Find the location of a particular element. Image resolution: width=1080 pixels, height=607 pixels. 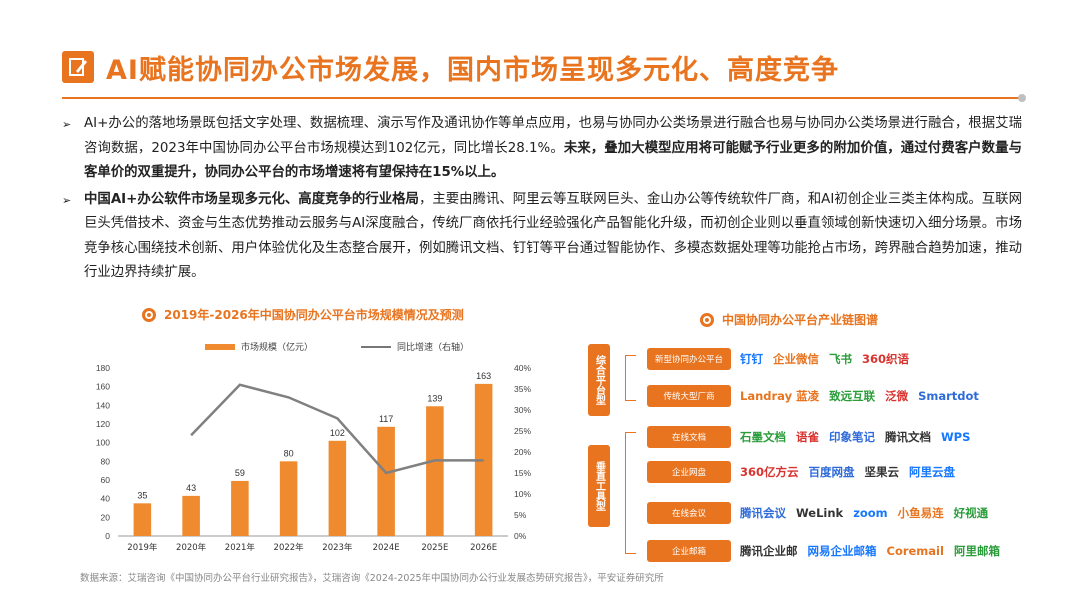

chain-row: 腾讯企业邮 网易企业邮箱 Coremail 阿里邮箱 is located at coordinates (870, 551).